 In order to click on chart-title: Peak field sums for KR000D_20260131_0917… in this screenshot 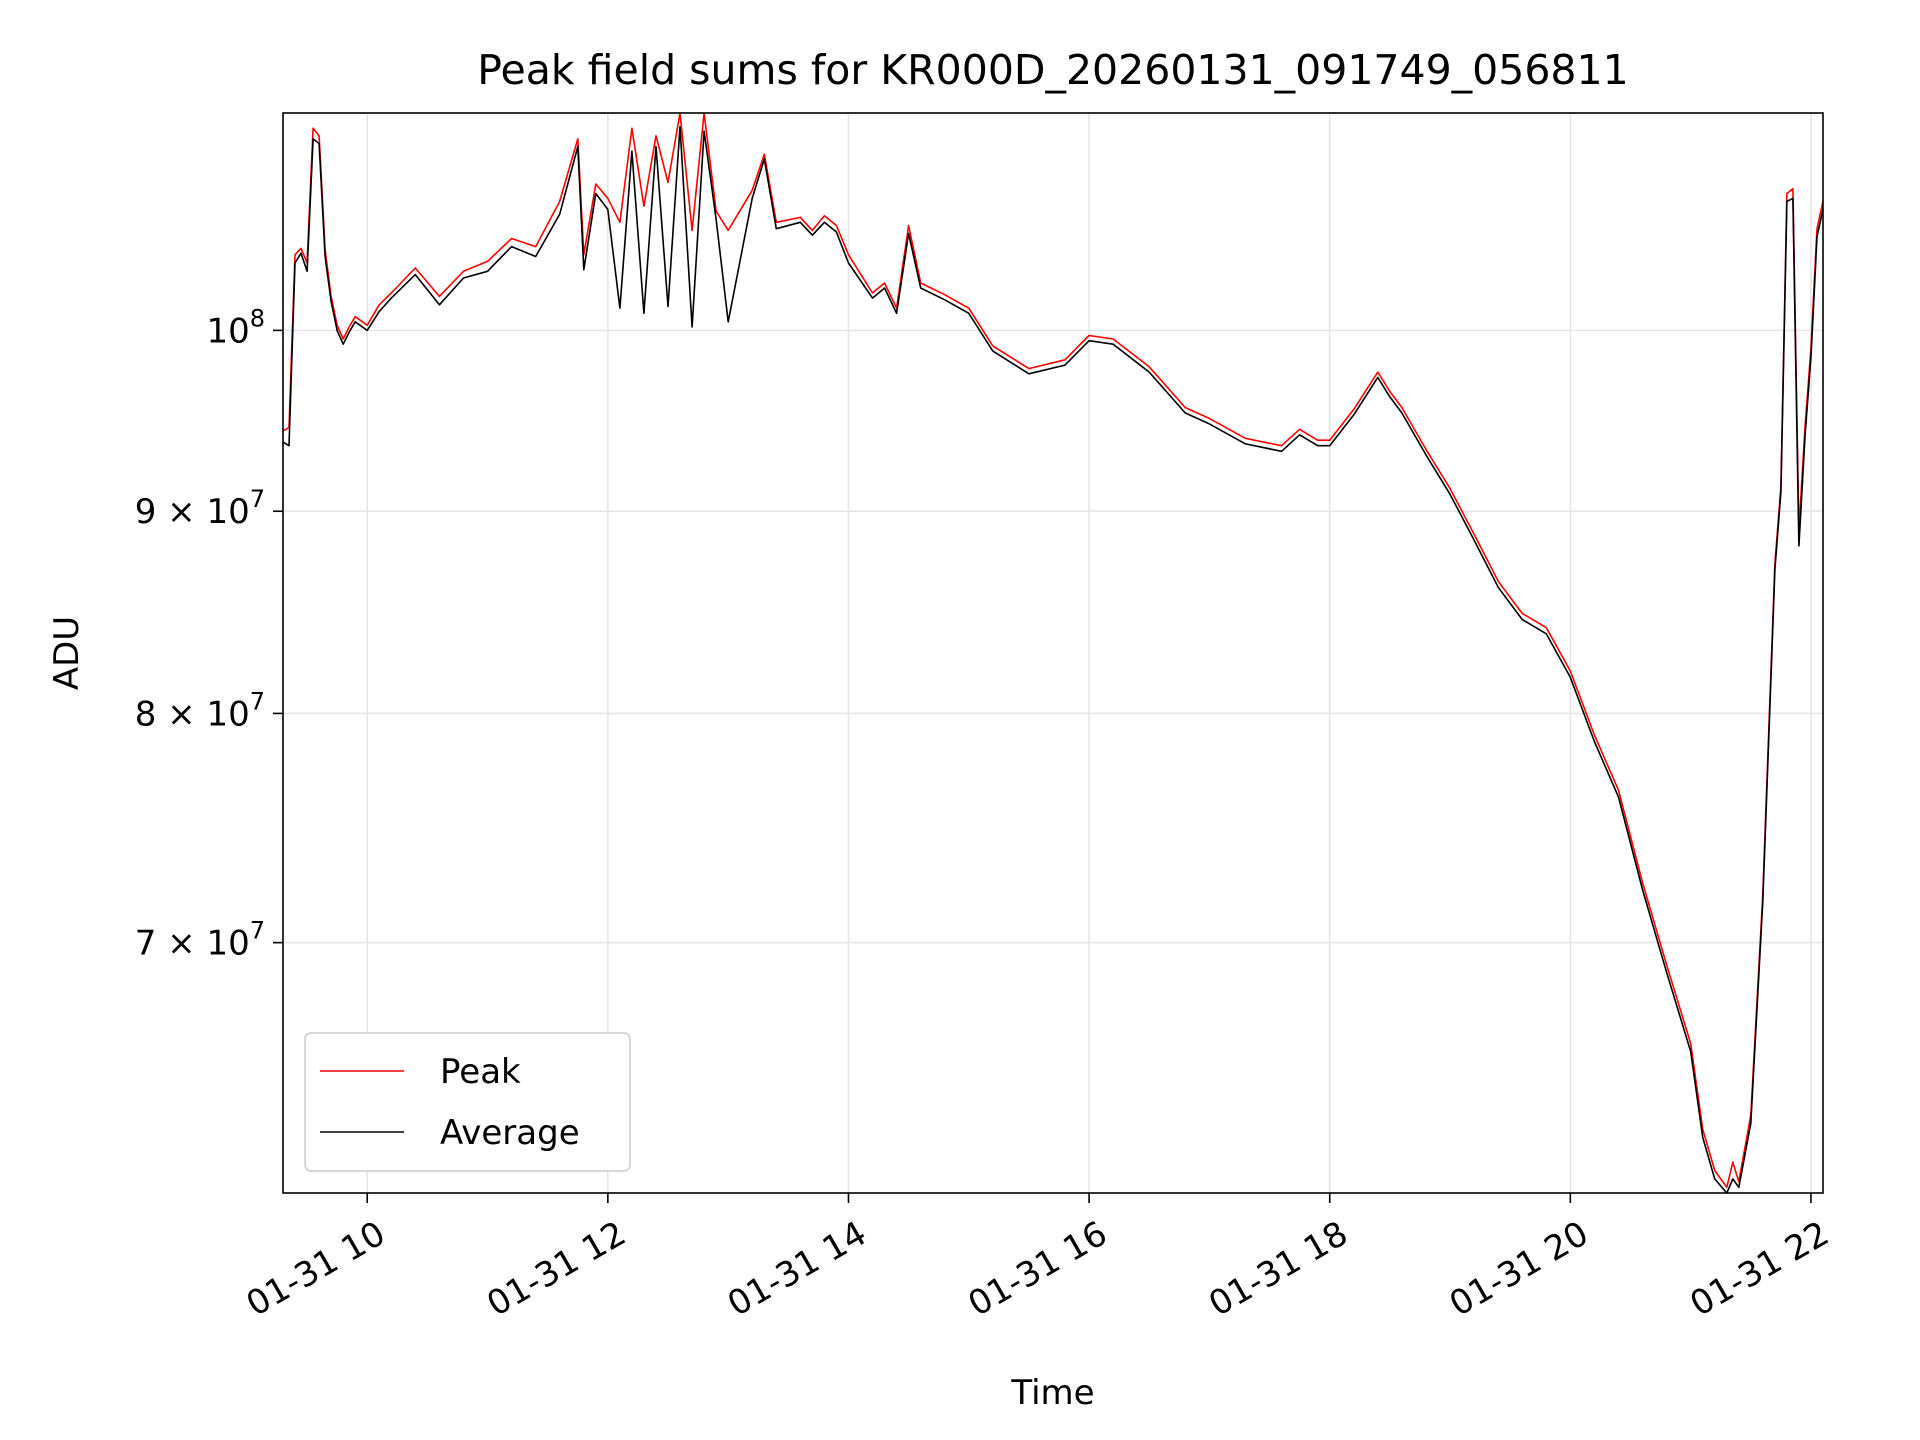, I will do `click(1052, 70)`.